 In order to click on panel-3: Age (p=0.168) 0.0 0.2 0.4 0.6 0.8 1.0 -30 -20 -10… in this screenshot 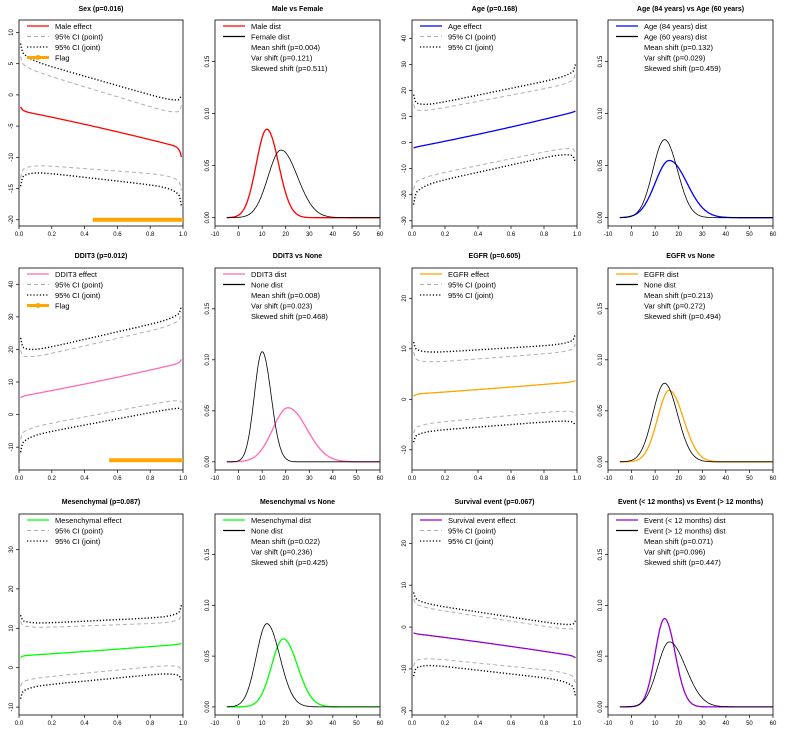, I will do `click(492, 122)`.